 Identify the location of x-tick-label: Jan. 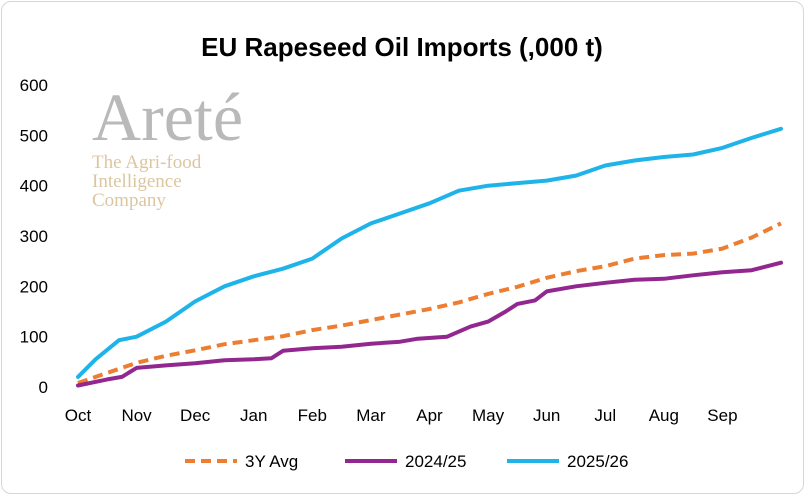
(253, 415).